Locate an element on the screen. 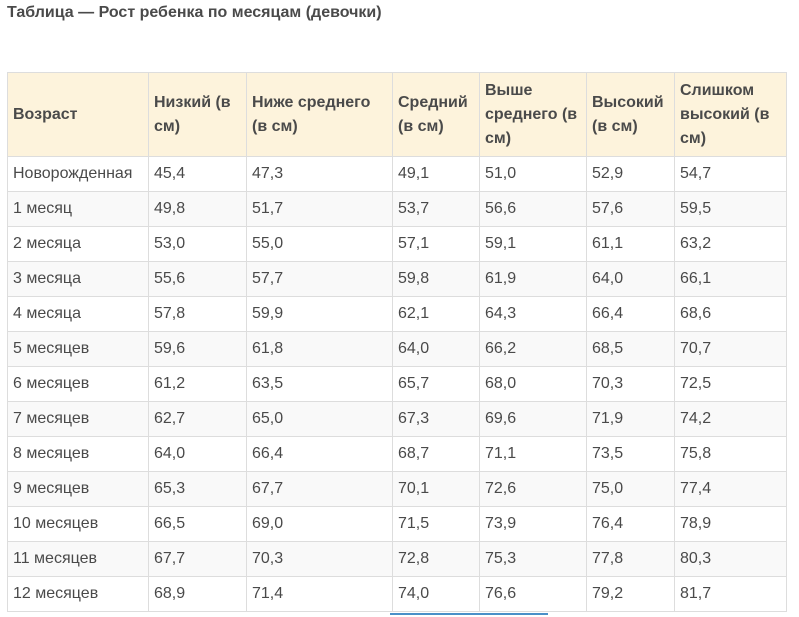  header-too-high: Слишком высокий (в см) is located at coordinates (730, 114).